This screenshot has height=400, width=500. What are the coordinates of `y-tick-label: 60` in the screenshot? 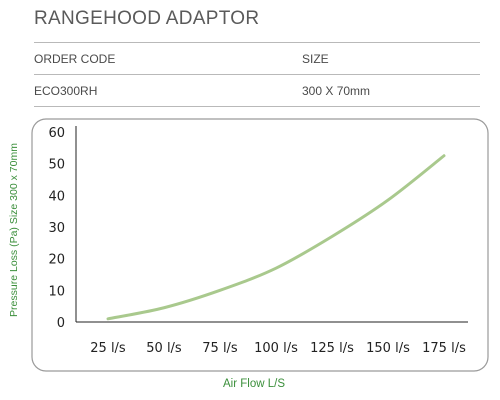 It's located at (56, 133).